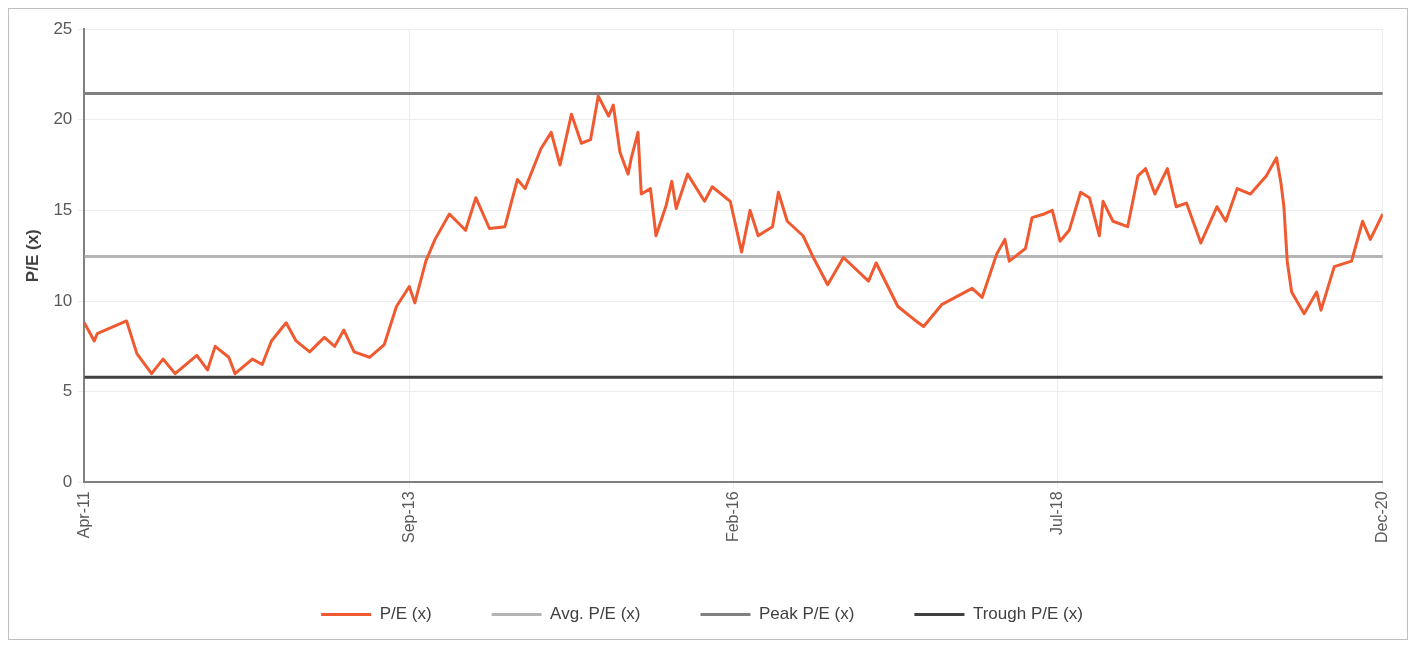 The image size is (1416, 648). Describe the element at coordinates (1057, 513) in the screenshot. I see `x-tick-label: Jul-18` at that location.